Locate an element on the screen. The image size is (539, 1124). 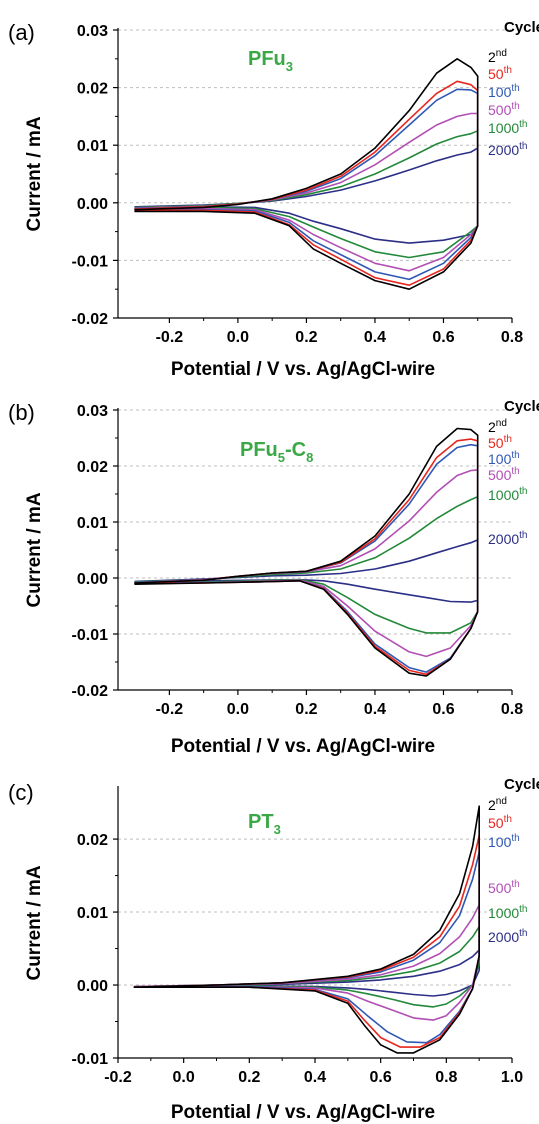
panel-label: (b) is located at coordinates (21, 412).